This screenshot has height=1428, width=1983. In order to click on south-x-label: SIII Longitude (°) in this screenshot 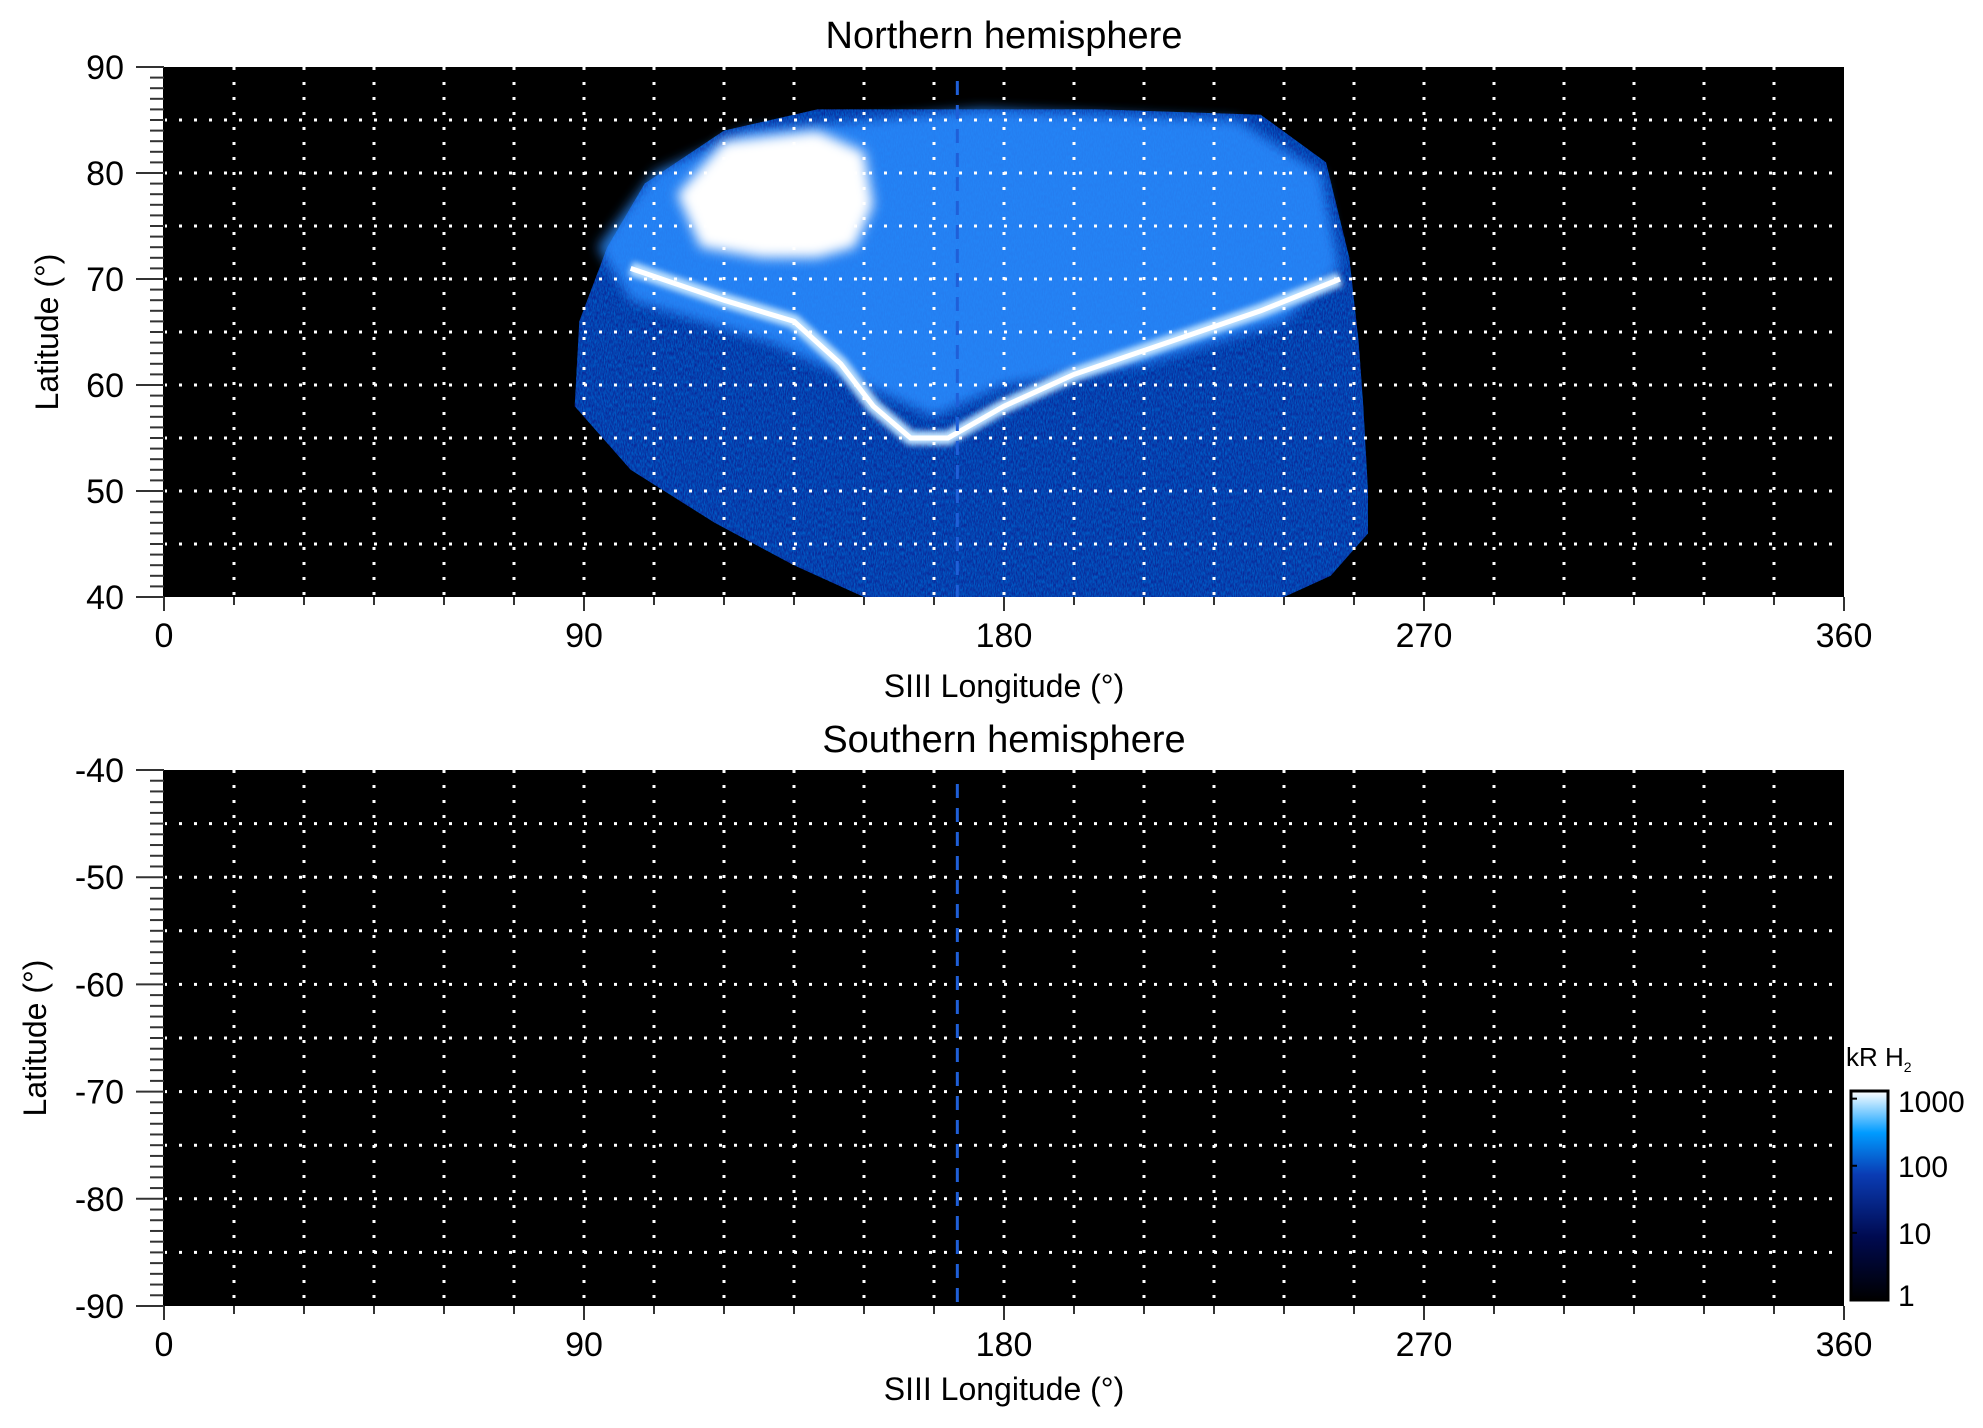, I will do `click(1004, 1389)`.